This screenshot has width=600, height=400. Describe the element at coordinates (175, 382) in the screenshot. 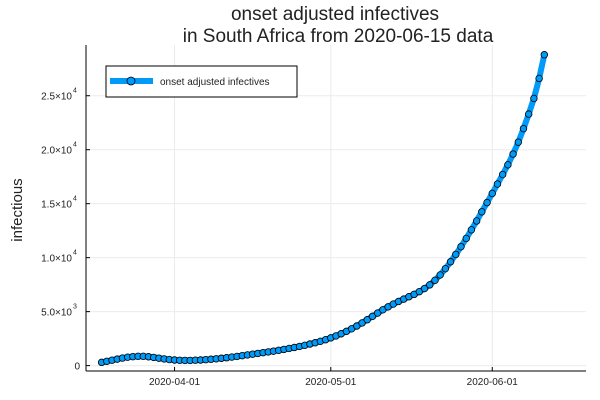

I see `x-tick-label: 2020-04-01` at that location.